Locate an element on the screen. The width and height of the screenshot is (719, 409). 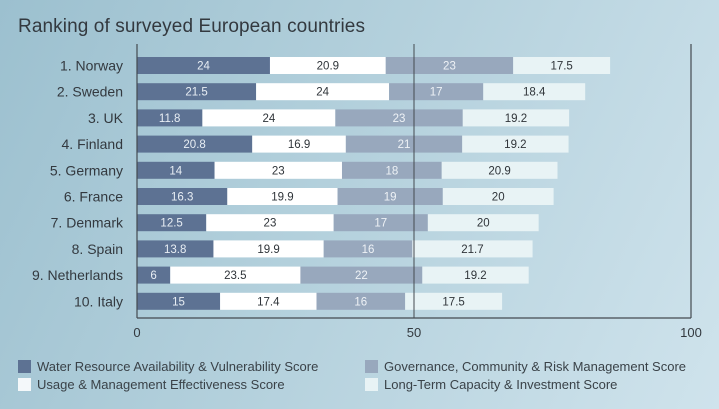
category-label: 3. UK is located at coordinates (106, 118).